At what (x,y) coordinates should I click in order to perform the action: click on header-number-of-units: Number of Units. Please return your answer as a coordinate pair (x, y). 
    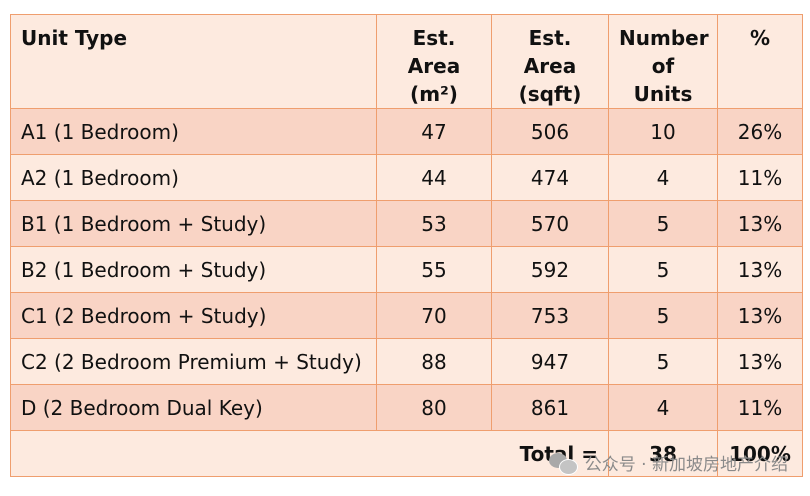
    Looking at the image, I should click on (663, 61).